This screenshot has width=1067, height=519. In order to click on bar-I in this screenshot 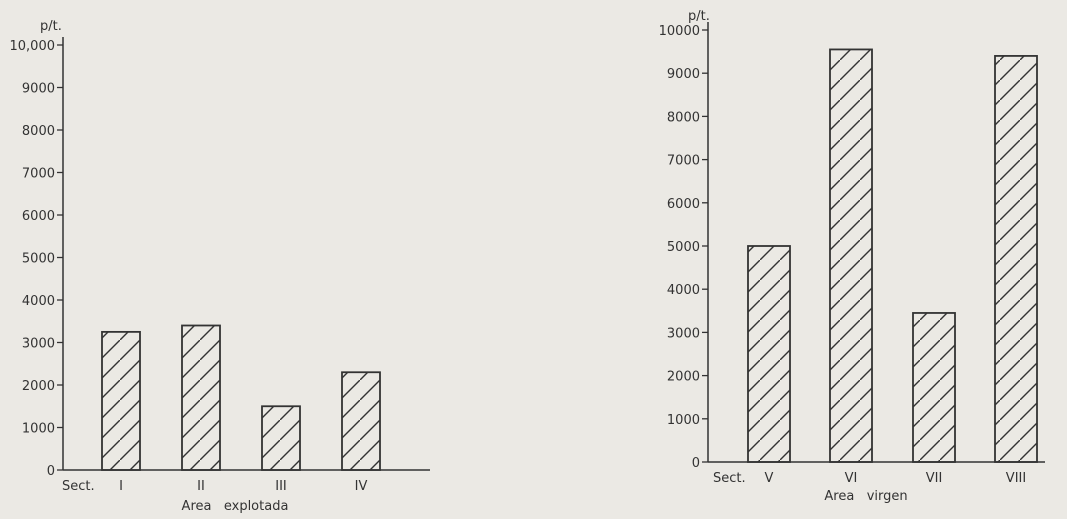, I will do `click(121, 400)`.